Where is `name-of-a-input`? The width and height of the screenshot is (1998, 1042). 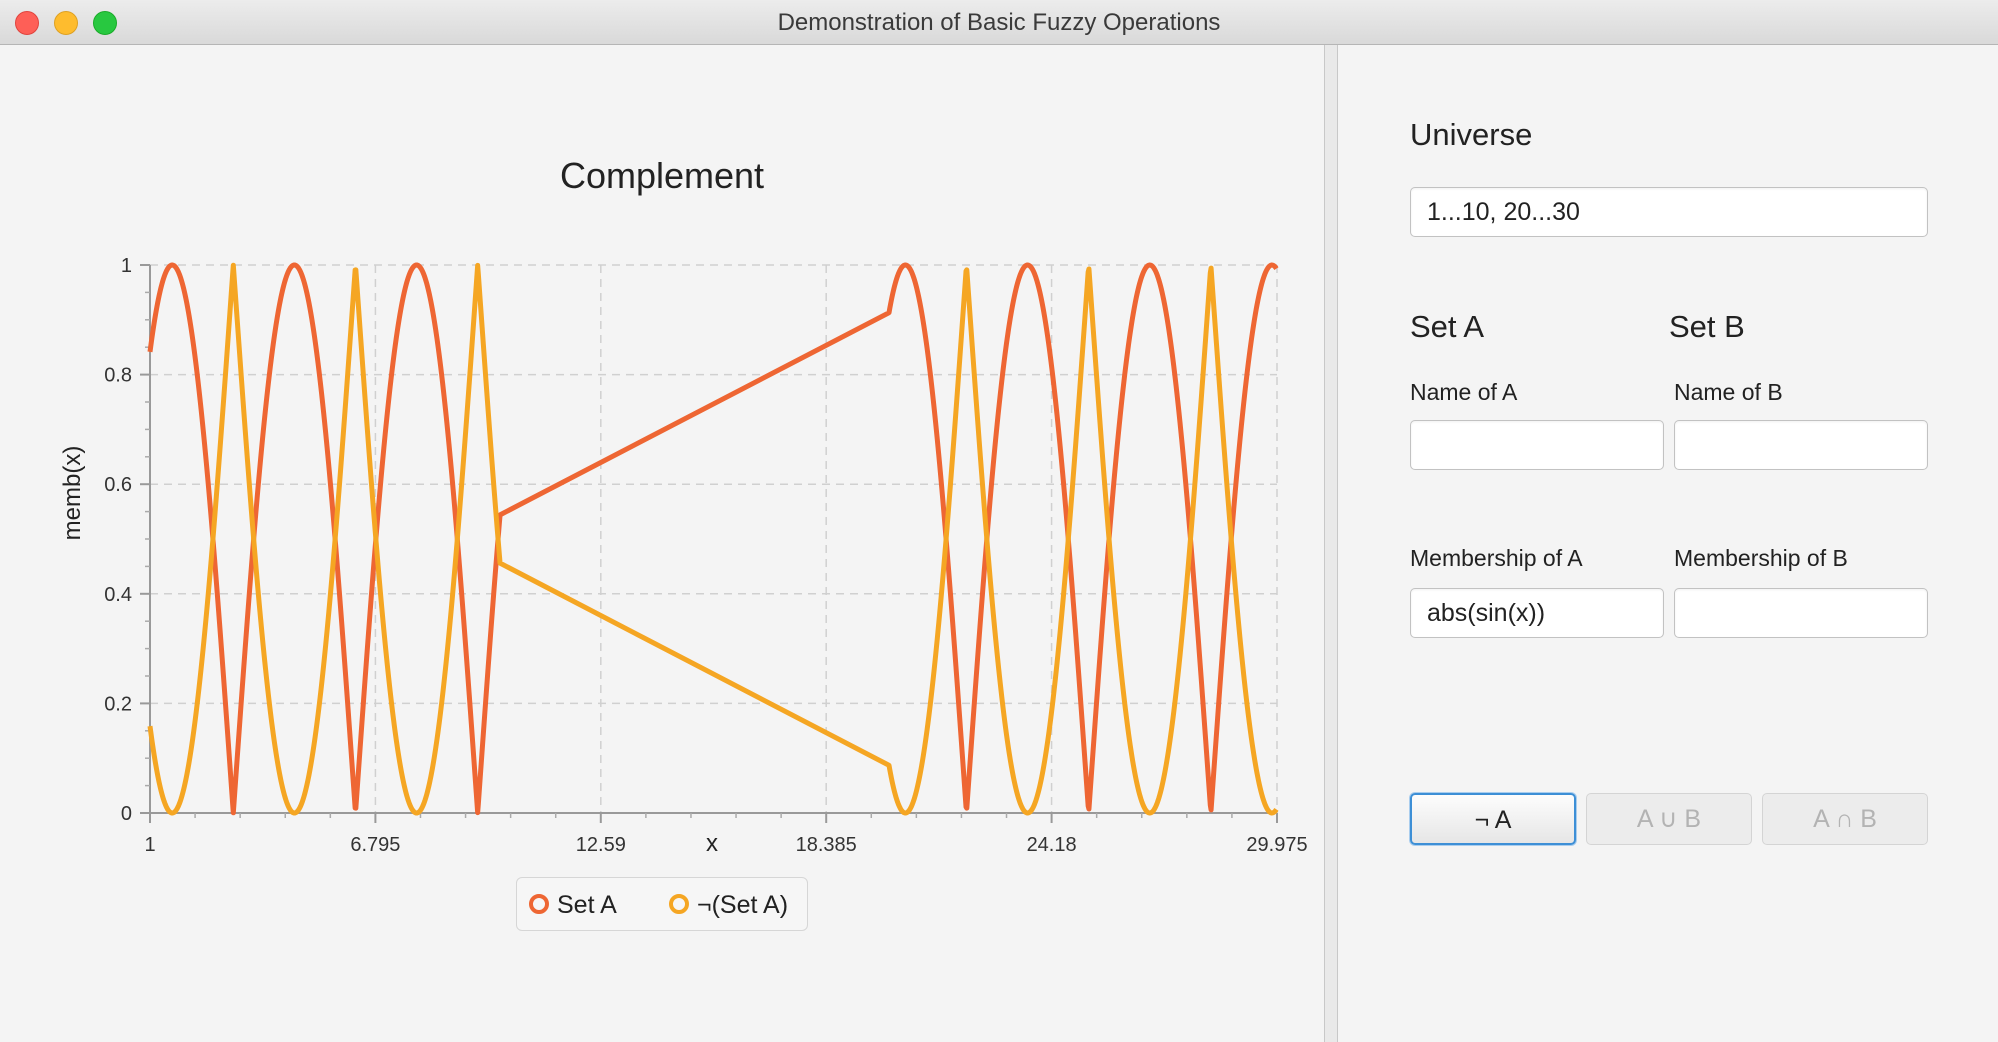
name-of-a-input is located at coordinates (1537, 445).